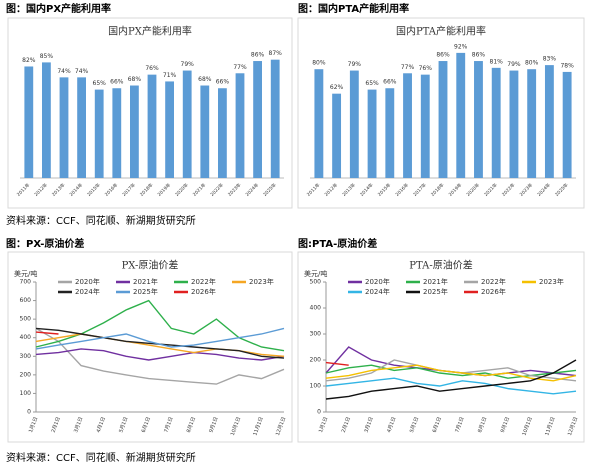 The image size is (590, 467). I want to click on caption: 图：国内PTA产能利用率, so click(353, 8).